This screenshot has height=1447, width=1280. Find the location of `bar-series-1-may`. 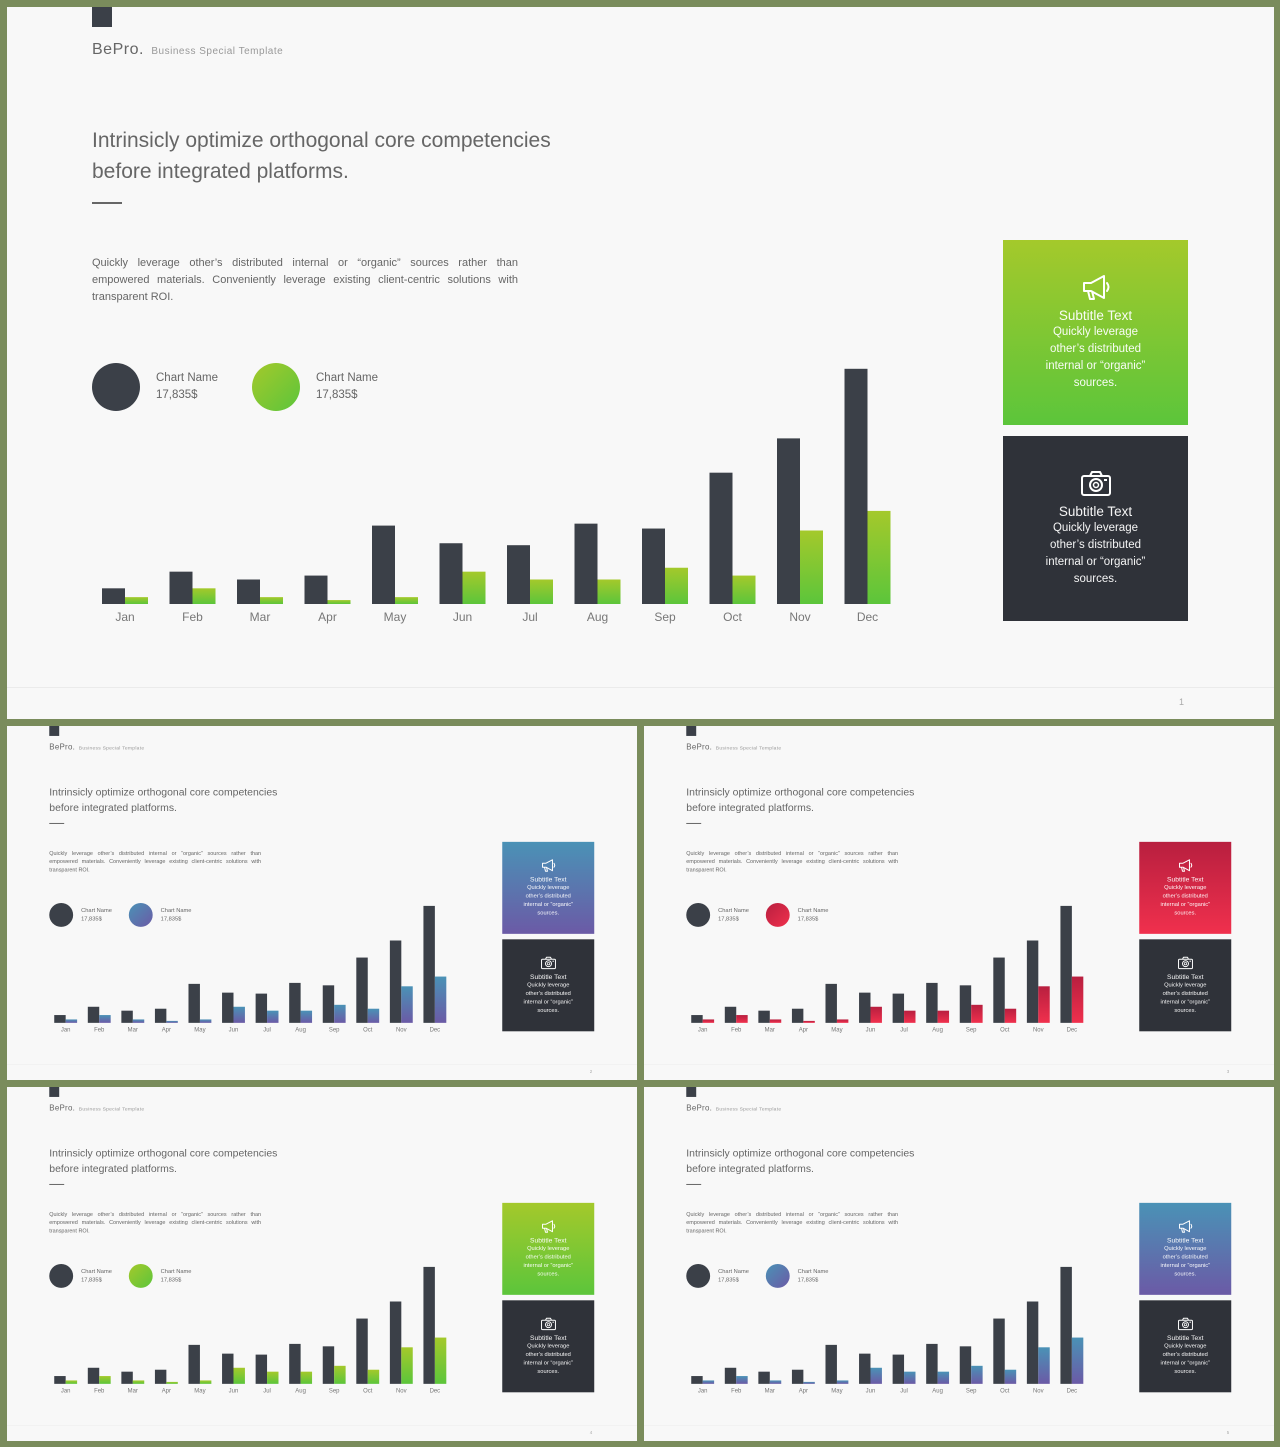

bar-series-1-may is located at coordinates (194, 1003).